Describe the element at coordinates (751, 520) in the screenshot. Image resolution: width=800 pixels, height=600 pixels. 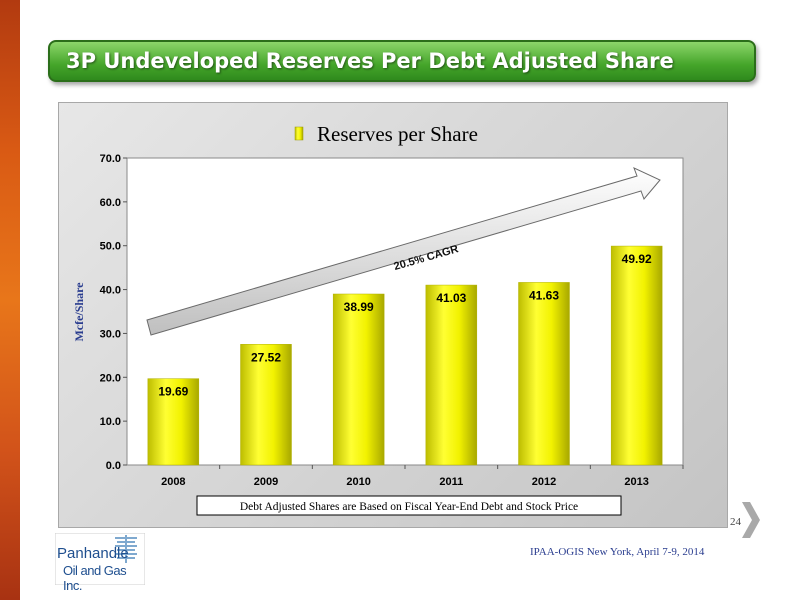
I see `chevron-right-icon` at that location.